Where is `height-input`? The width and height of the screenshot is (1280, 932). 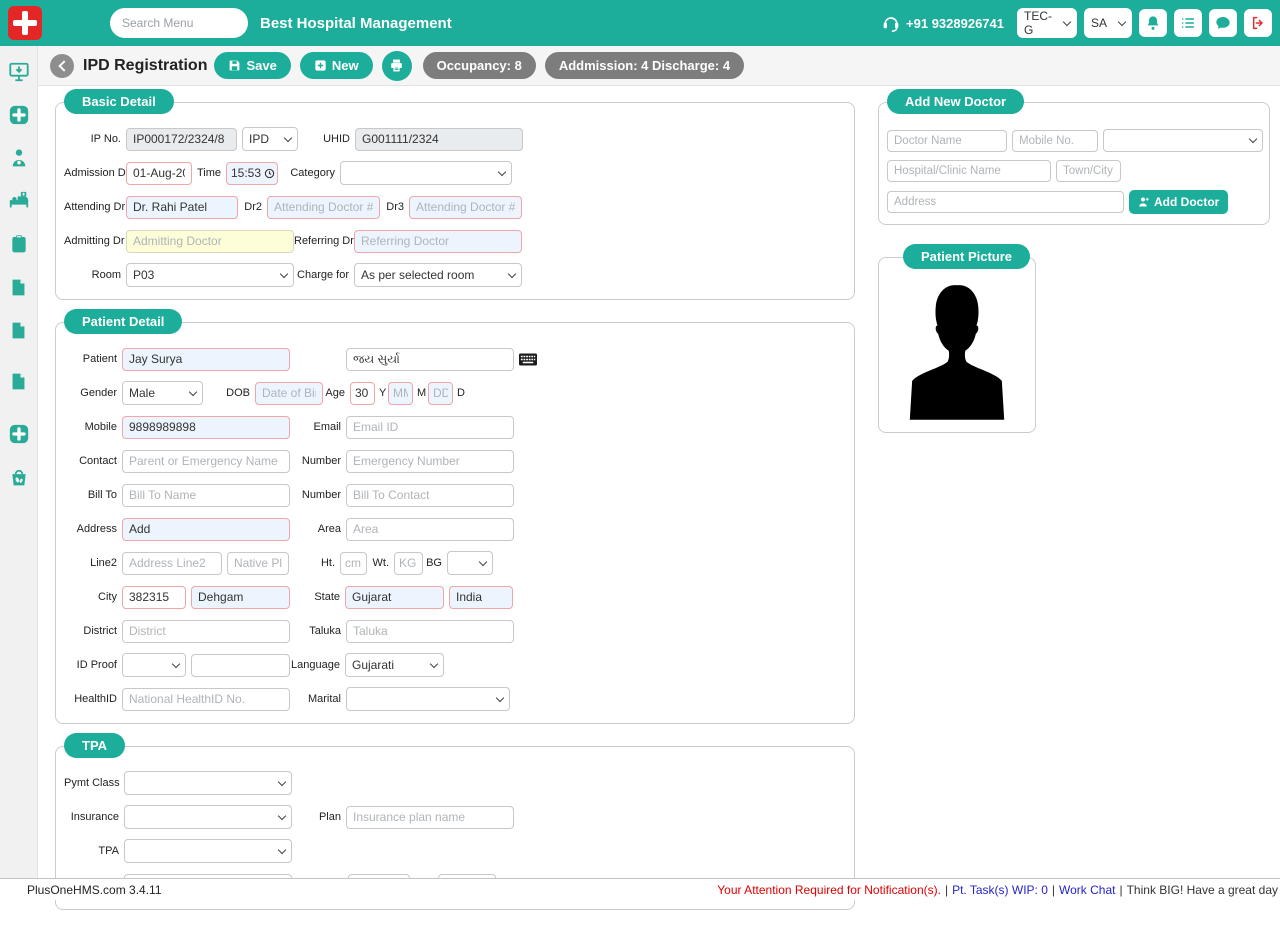
height-input is located at coordinates (353, 563).